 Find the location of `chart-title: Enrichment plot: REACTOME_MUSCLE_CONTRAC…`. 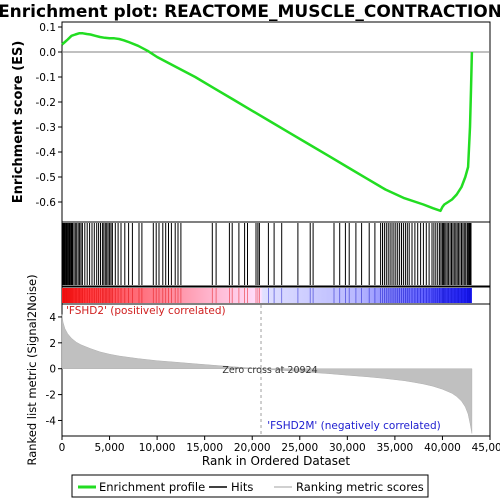

chart-title: Enrichment plot: REACTOME_MUSCLE_CONTRAC… is located at coordinates (250, 12).